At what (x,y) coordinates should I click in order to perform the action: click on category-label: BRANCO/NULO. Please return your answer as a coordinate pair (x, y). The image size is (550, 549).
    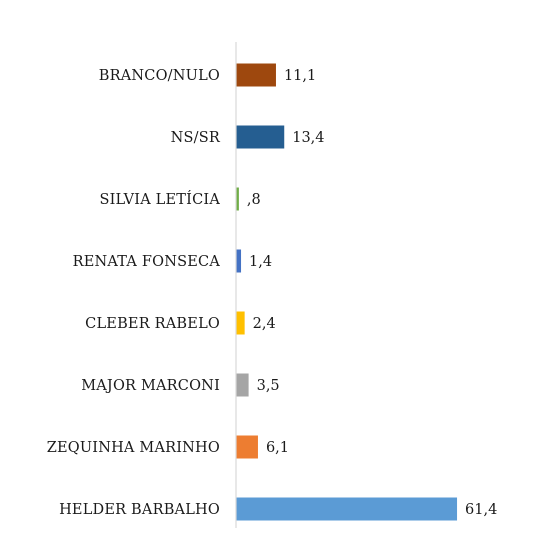
    Looking at the image, I should click on (159, 76).